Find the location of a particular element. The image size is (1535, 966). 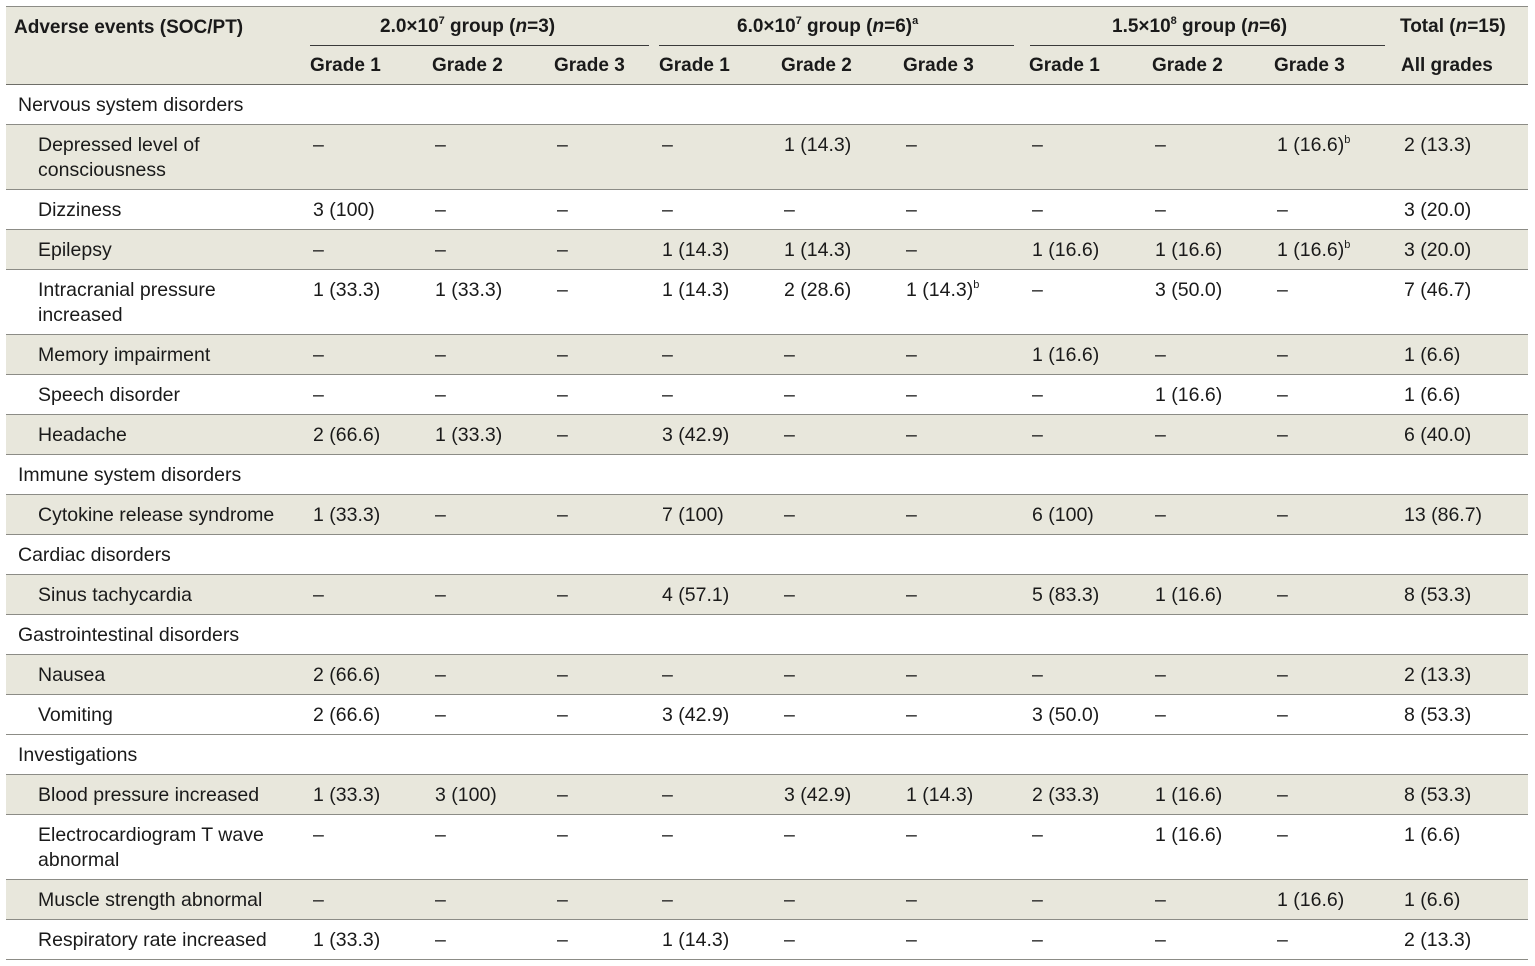

soc-label: Gastrointestinal disorders is located at coordinates (129, 635).